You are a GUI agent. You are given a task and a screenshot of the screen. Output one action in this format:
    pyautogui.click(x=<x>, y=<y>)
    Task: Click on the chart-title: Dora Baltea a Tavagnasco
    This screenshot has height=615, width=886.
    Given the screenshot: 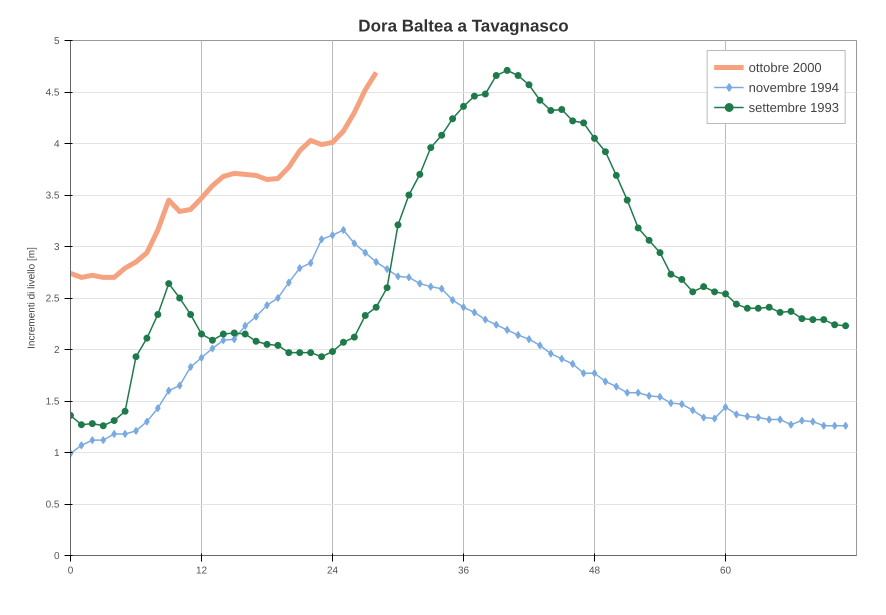 What is the action you would take?
    pyautogui.click(x=463, y=26)
    